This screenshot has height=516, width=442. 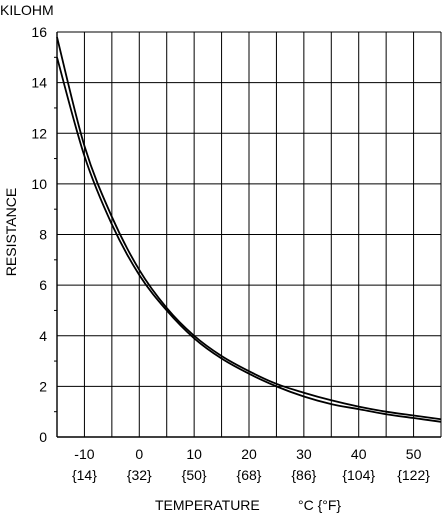 I want to click on y-tick-label: 0, so click(x=43, y=437).